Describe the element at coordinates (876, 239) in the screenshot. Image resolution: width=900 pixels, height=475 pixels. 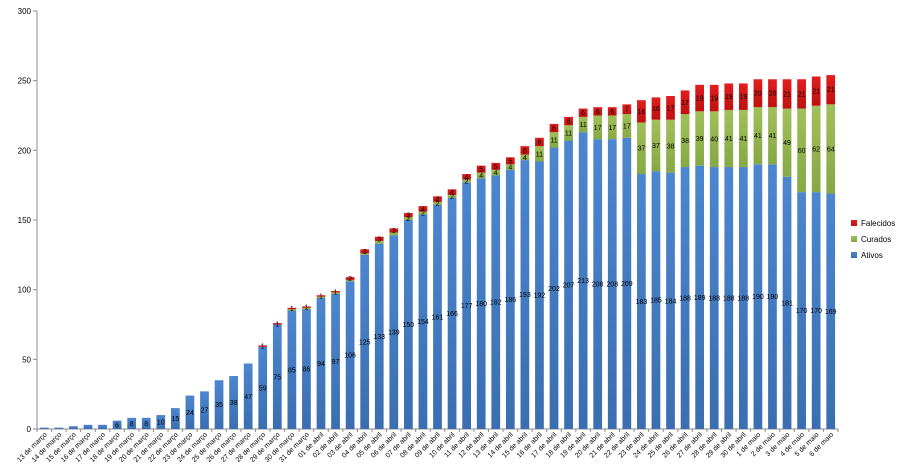
I see `legend-label-curados: Curados` at that location.